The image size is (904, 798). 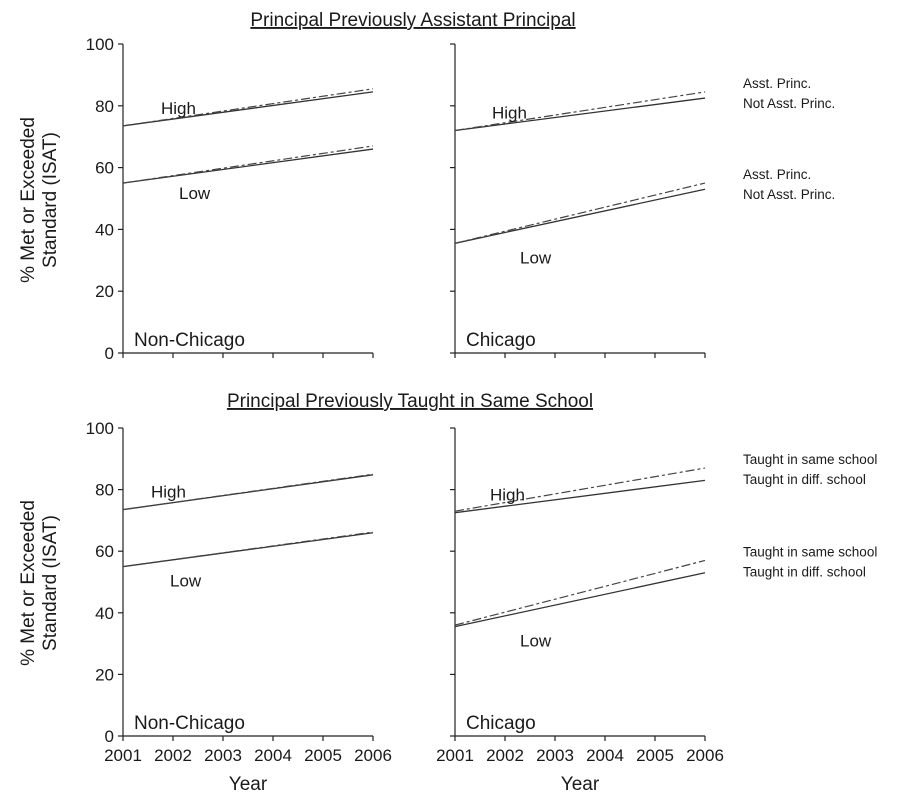 I want to click on top-y-axis-label: % Met or Exceeded Standard (ISAT), so click(x=39, y=200).